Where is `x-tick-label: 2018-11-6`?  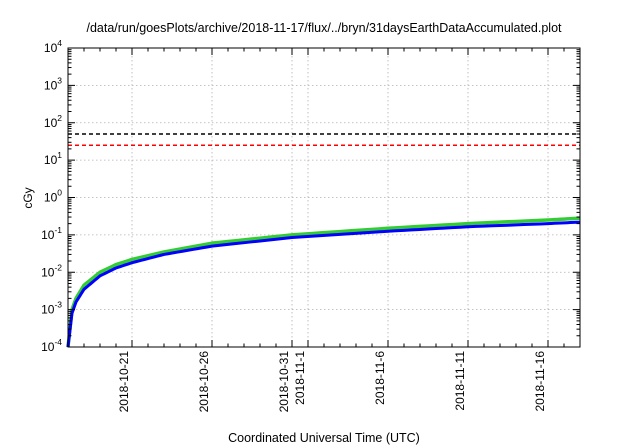
x-tick-label: 2018-11-6 is located at coordinates (380, 378).